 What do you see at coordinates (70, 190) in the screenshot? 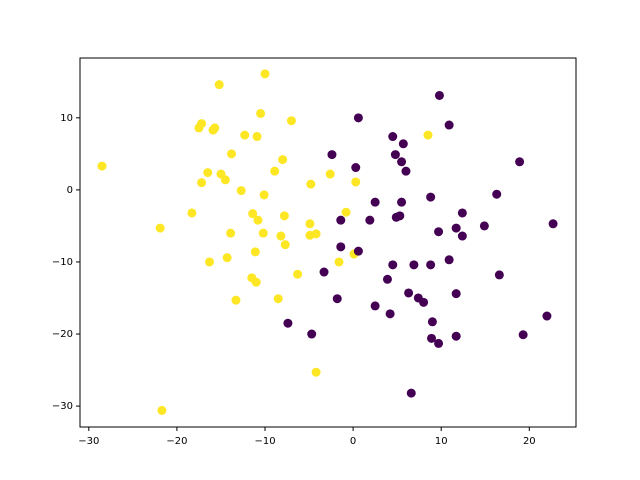
I see `y-tick-label: 0` at bounding box center [70, 190].